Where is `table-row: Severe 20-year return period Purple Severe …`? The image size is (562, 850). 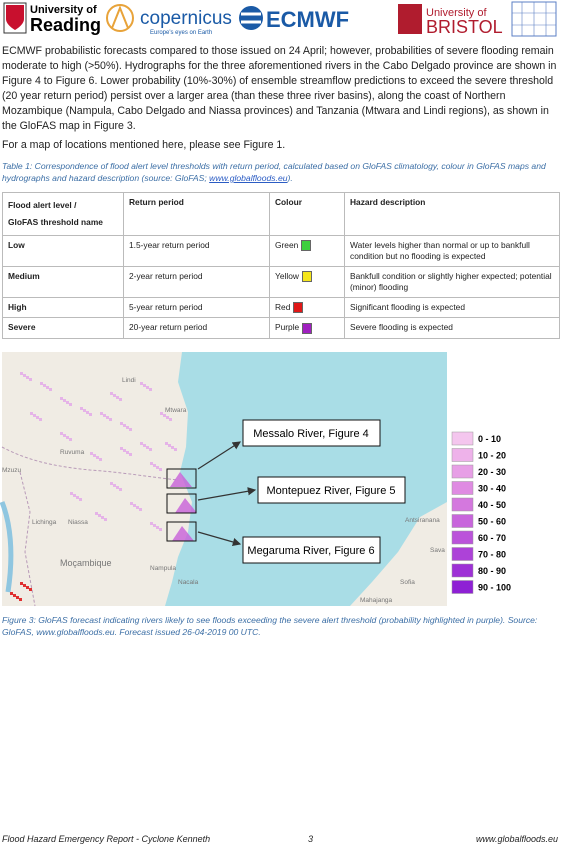 table-row: Severe 20-year return period Purple Severe … is located at coordinates (281, 328).